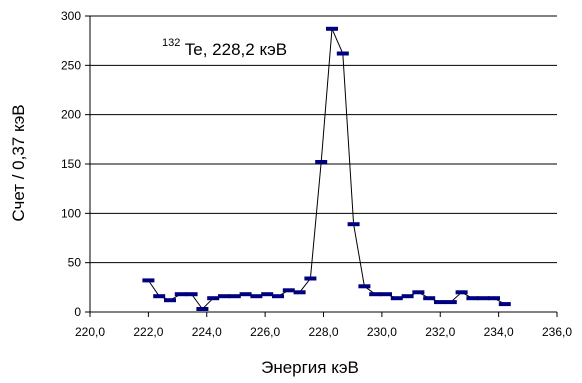 The image size is (582, 383). Describe the element at coordinates (236, 49) in the screenshot. I see `annotation-text: Te, 228,2 кэВ` at that location.